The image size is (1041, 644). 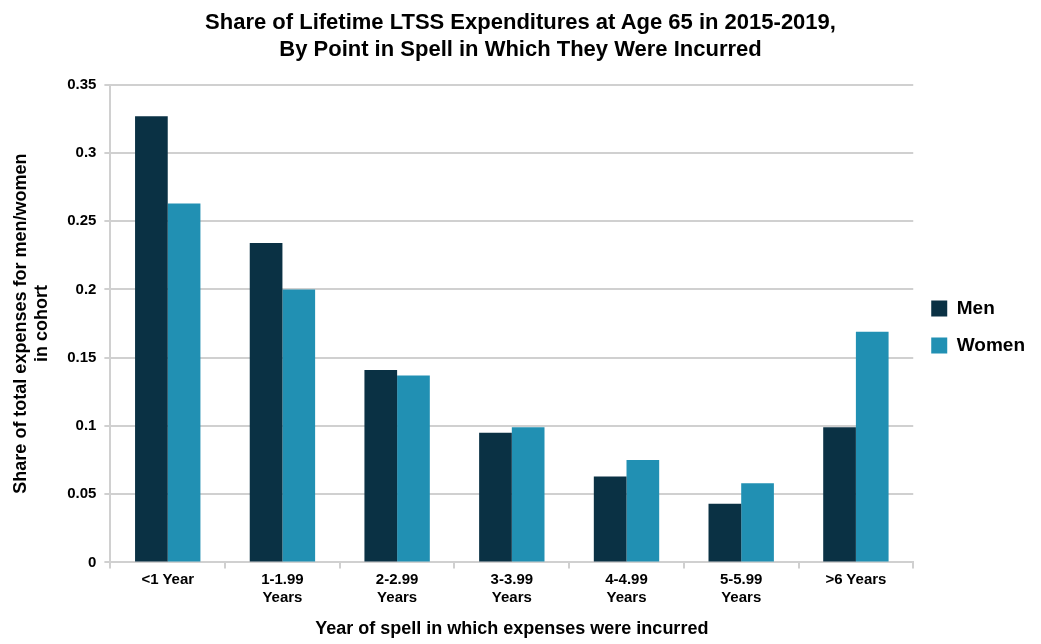 I want to click on x-tick-label: <1 Year, so click(x=168, y=578).